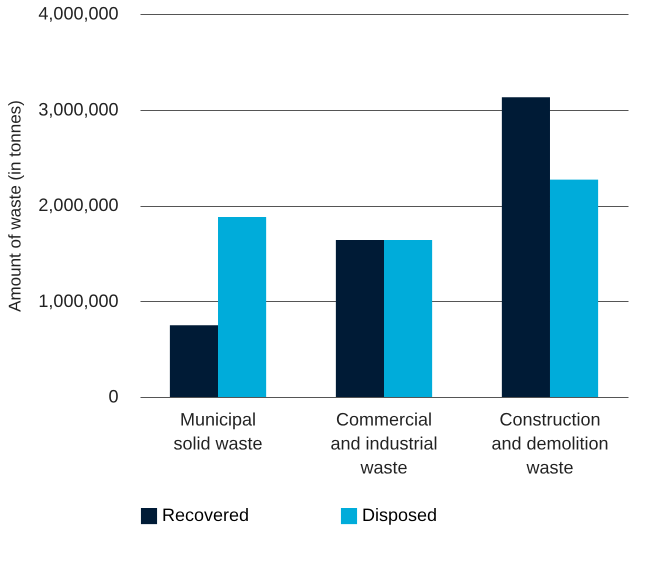 The width and height of the screenshot is (661, 561). What do you see at coordinates (78, 14) in the screenshot?
I see `y-tick-label: 4,000,000` at bounding box center [78, 14].